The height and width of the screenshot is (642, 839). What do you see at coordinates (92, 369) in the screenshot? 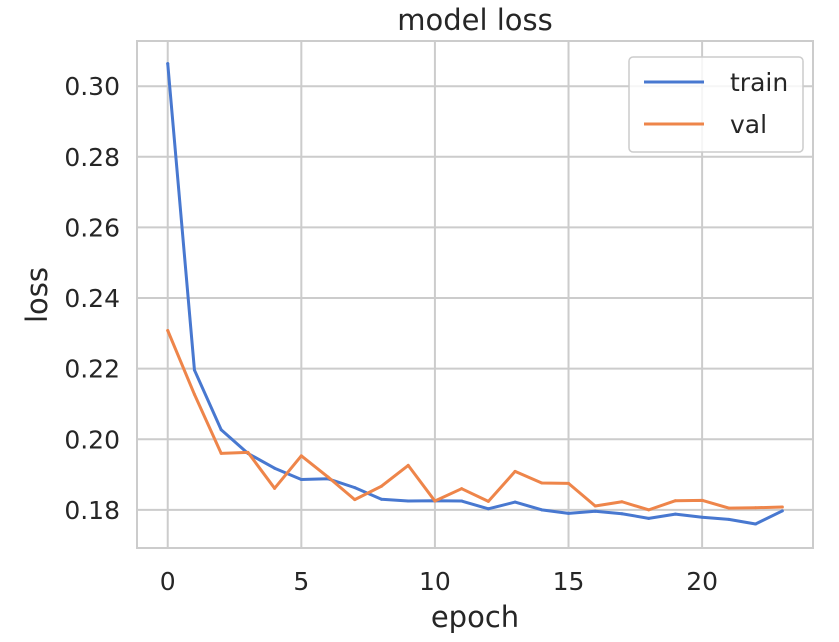
I see `y-tick-label: 0.22` at bounding box center [92, 369].